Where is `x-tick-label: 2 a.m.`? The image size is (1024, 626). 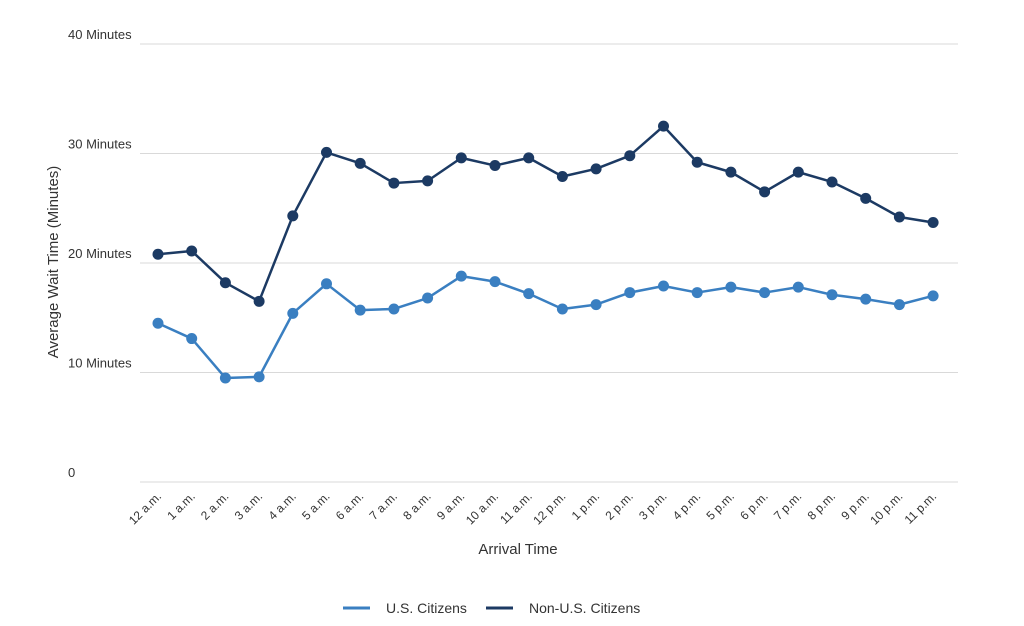 x-tick-label: 2 a.m. is located at coordinates (214, 505).